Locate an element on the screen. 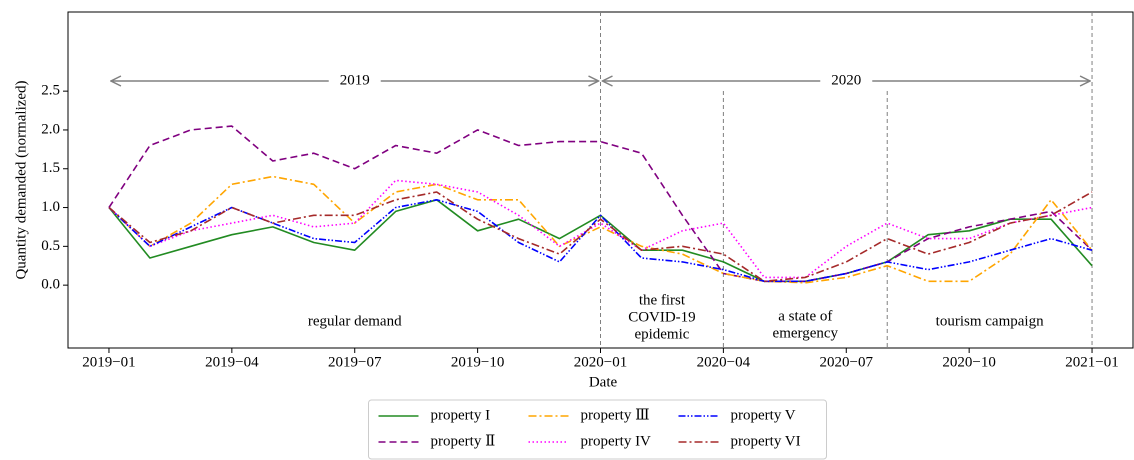 This screenshot has height=460, width=1134. legend-label: property I is located at coordinates (461, 415).